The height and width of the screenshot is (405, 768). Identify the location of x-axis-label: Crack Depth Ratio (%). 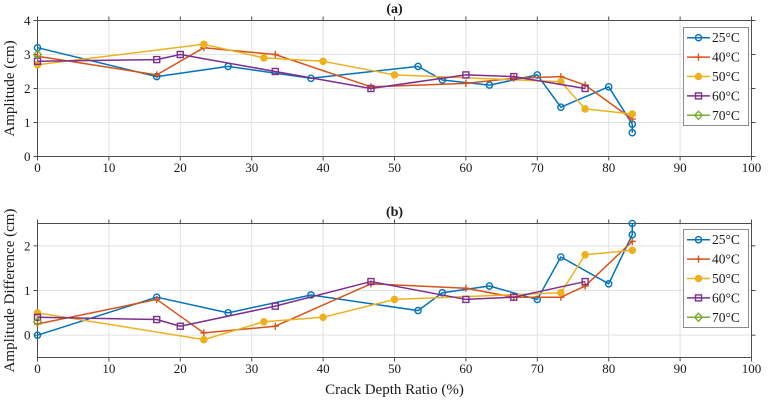
(394, 390).